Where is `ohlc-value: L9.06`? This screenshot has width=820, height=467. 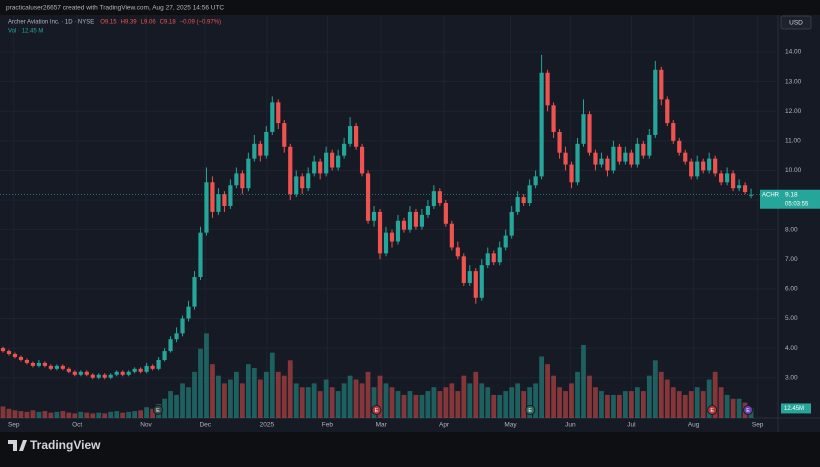
ohlc-value: L9.06 is located at coordinates (149, 23).